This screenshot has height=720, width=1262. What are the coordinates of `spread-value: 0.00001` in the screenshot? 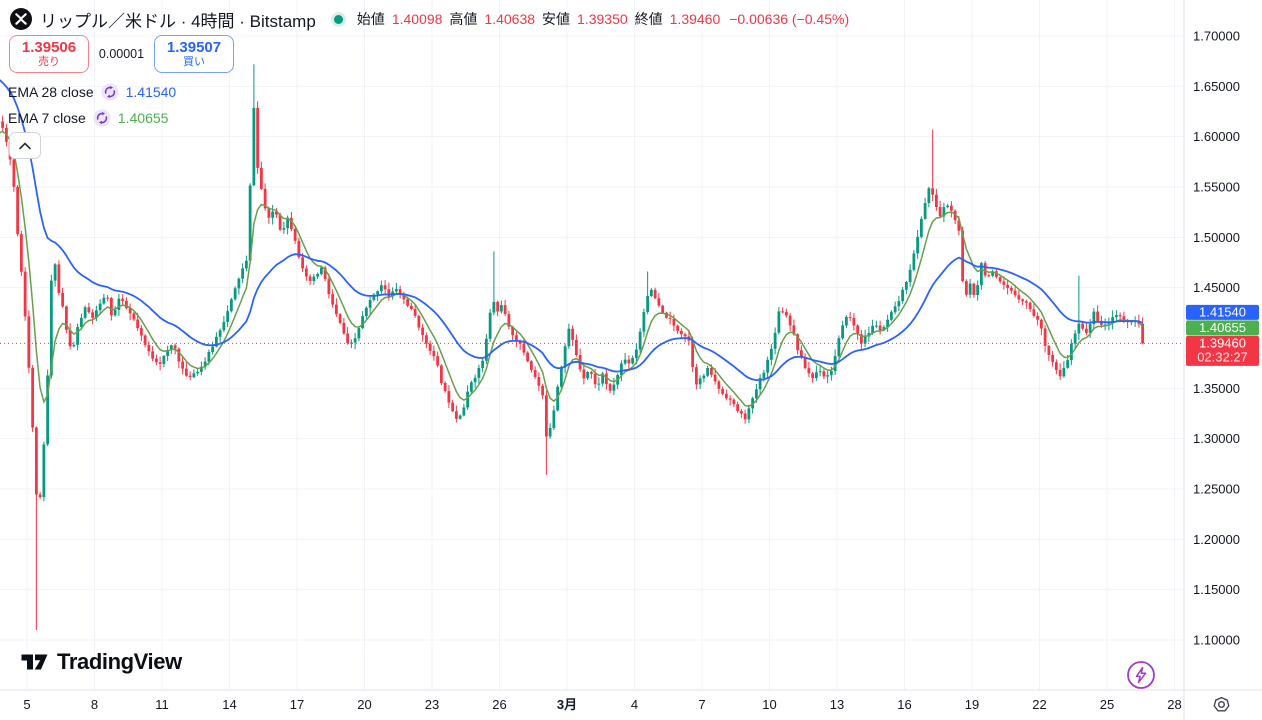 It's located at (121, 54).